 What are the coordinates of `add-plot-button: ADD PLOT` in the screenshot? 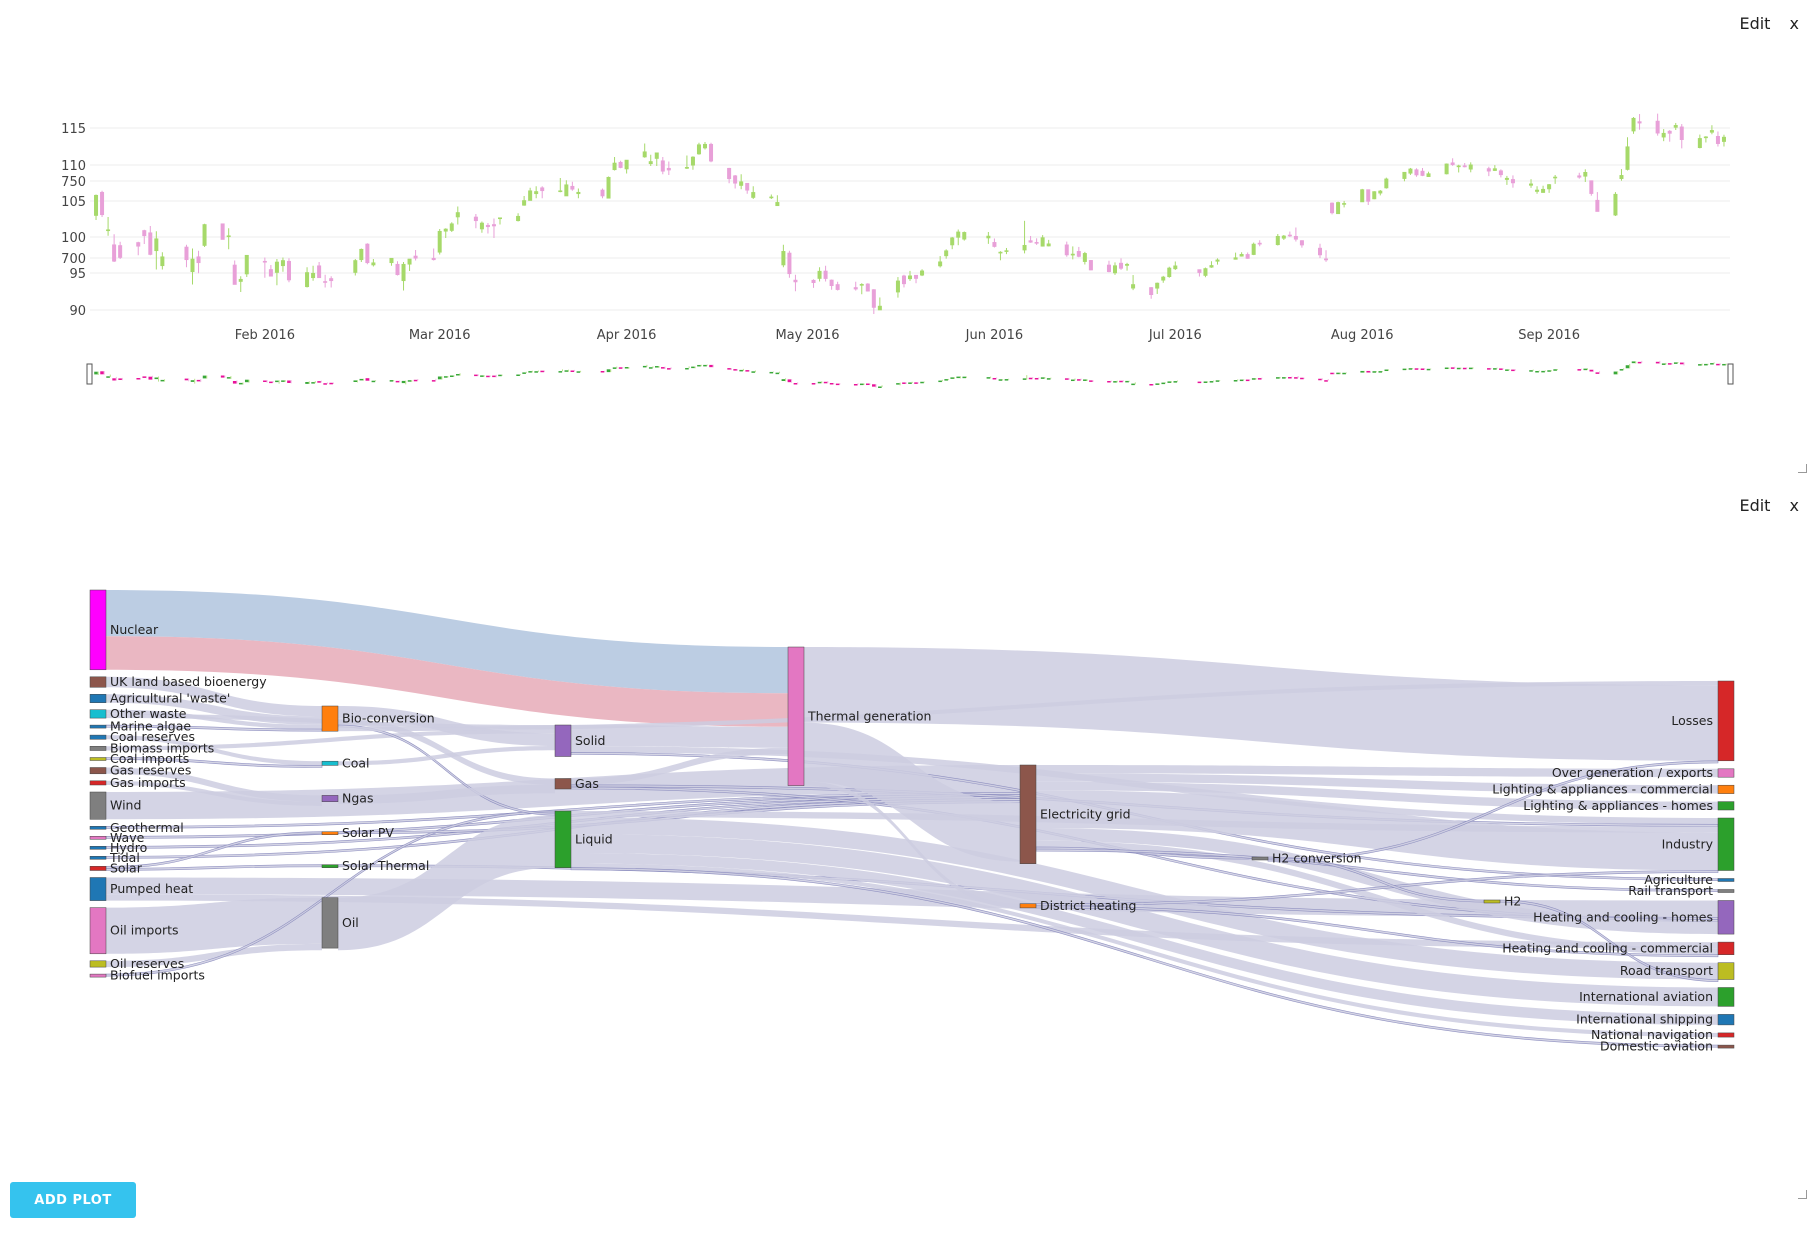 It's located at (73, 1200).